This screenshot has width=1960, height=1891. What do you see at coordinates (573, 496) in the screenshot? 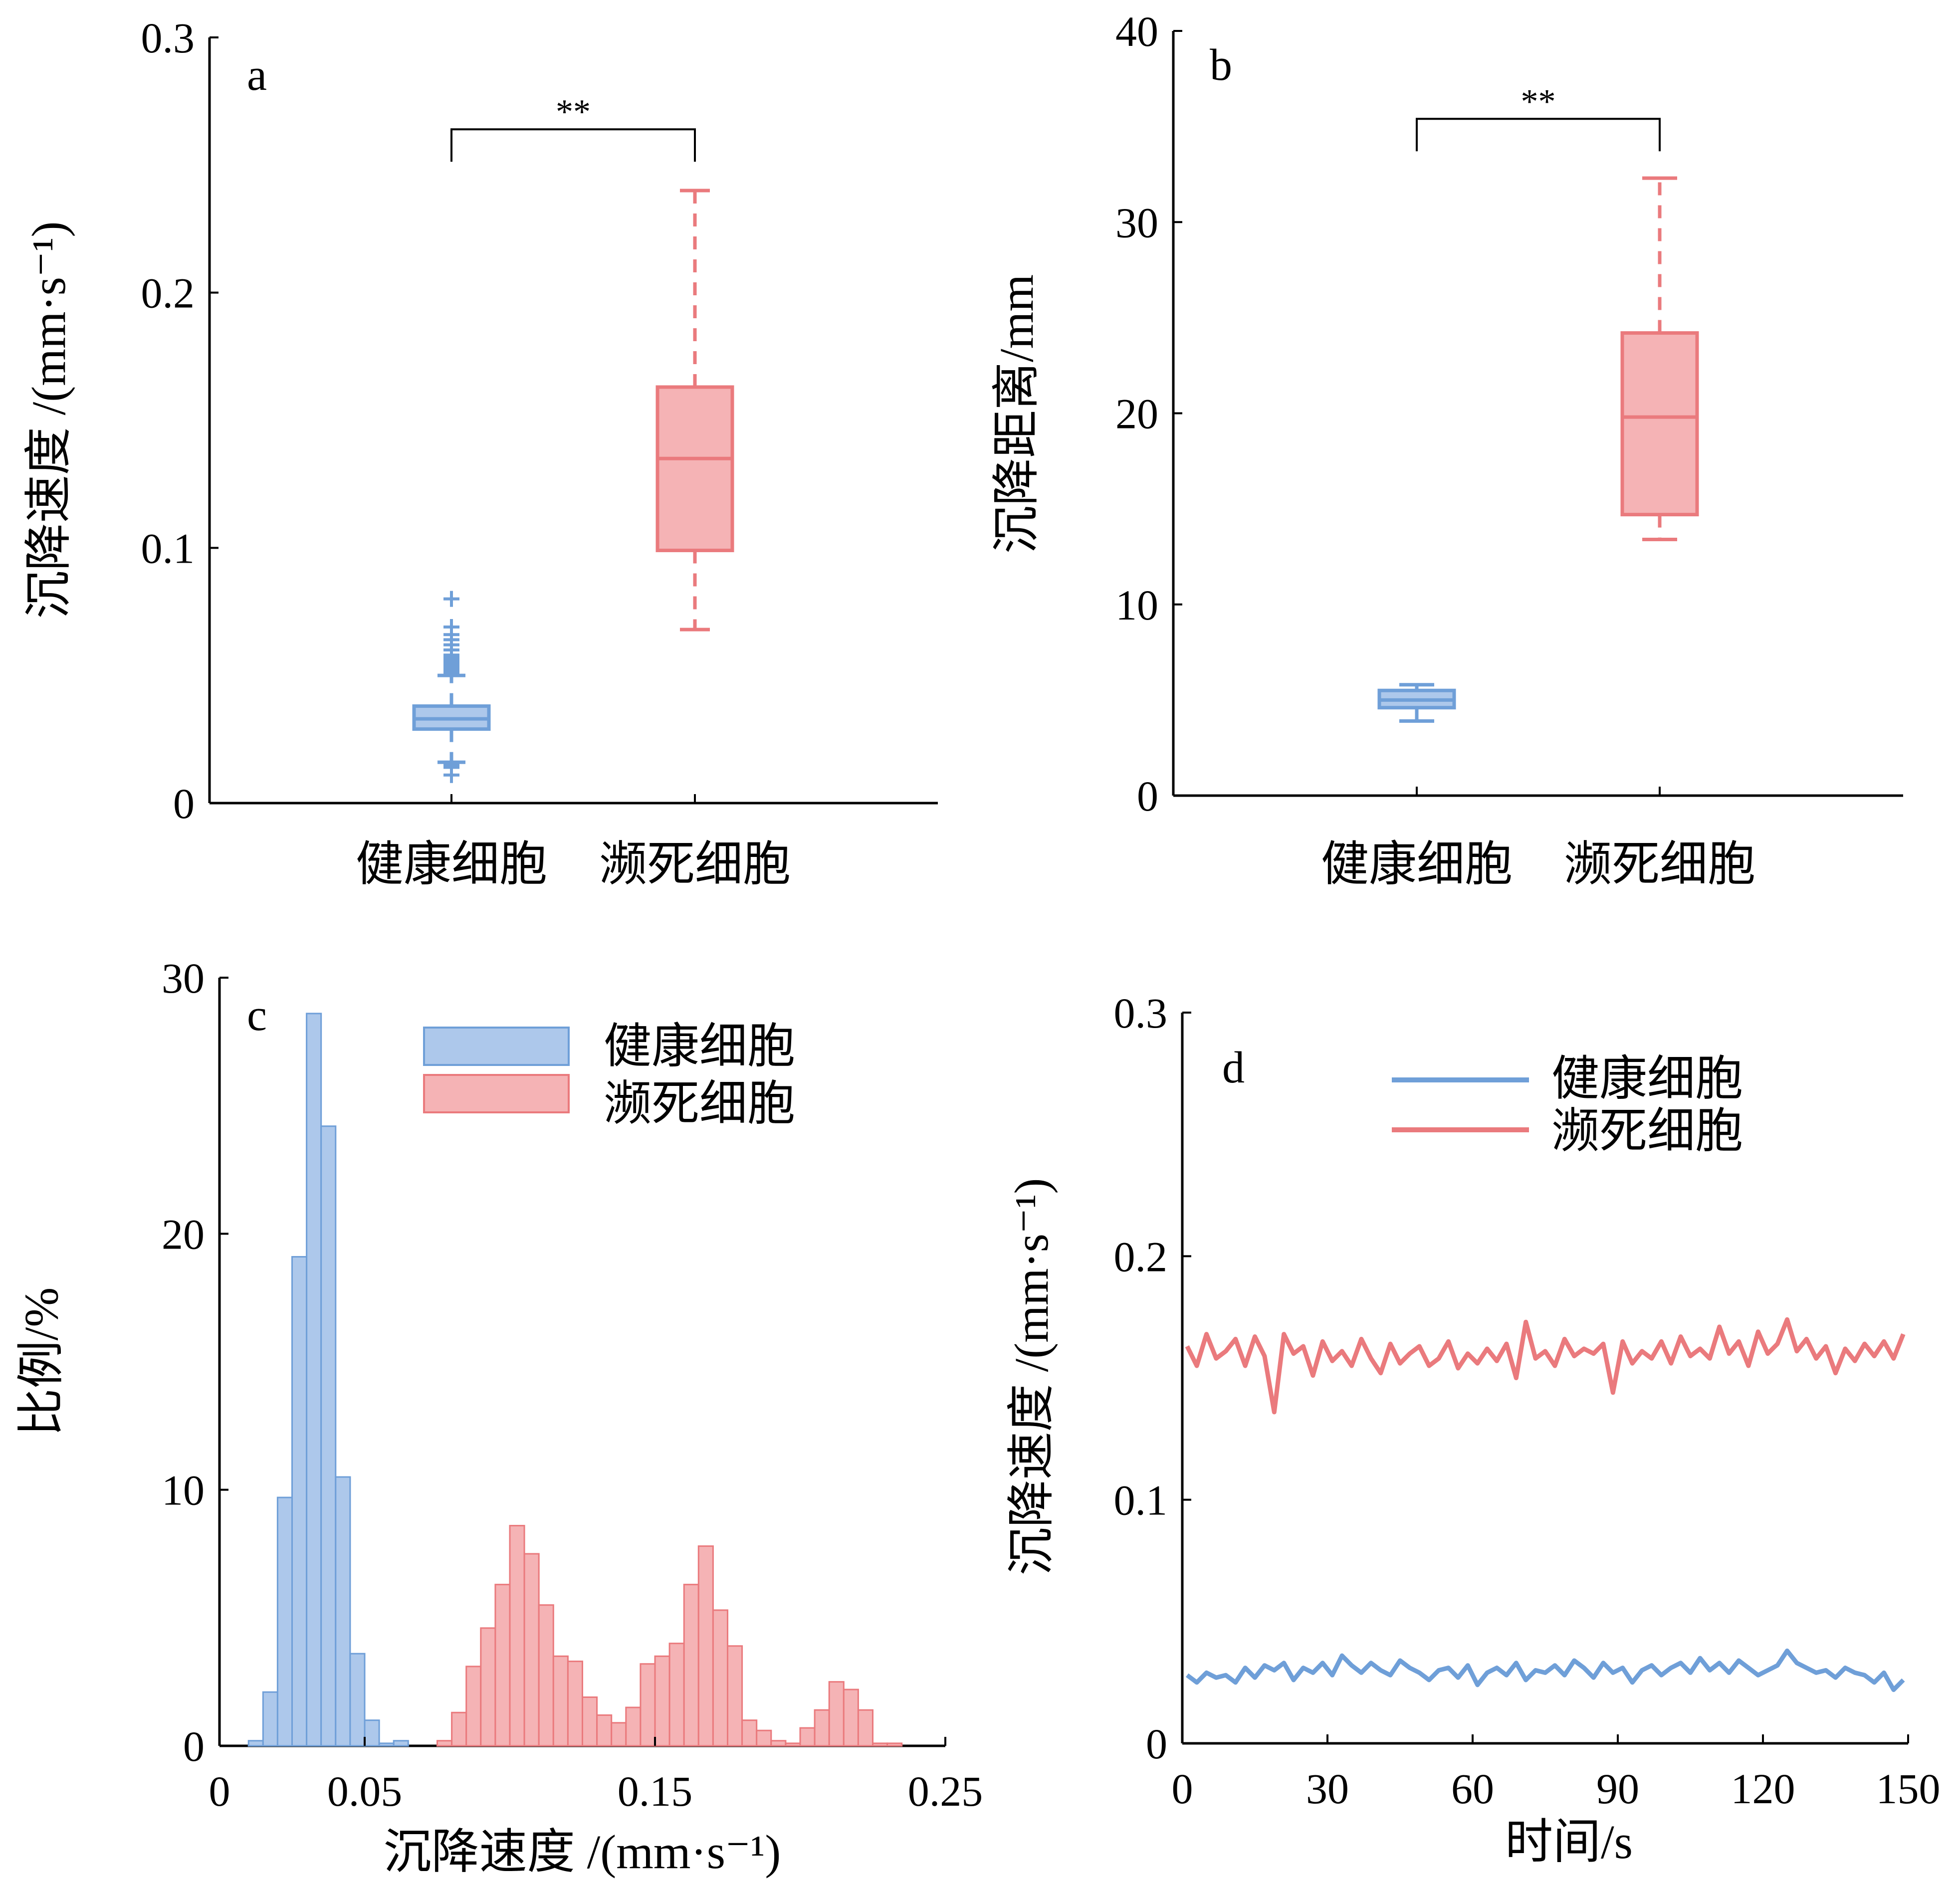
I see `panel-a-boxes` at bounding box center [573, 496].